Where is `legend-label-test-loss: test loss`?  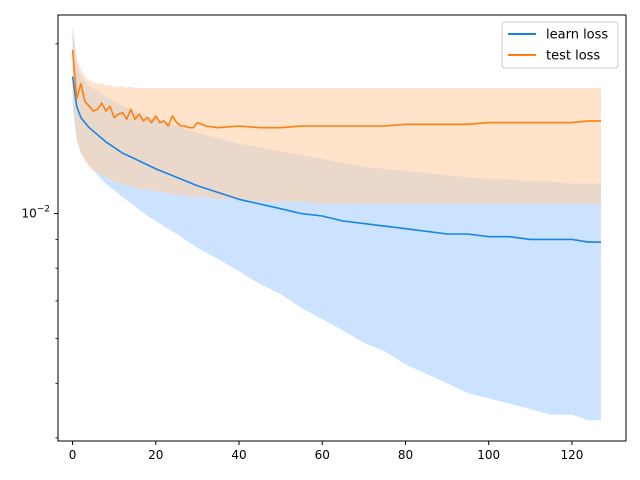
legend-label-test-loss: test loss is located at coordinates (573, 56).